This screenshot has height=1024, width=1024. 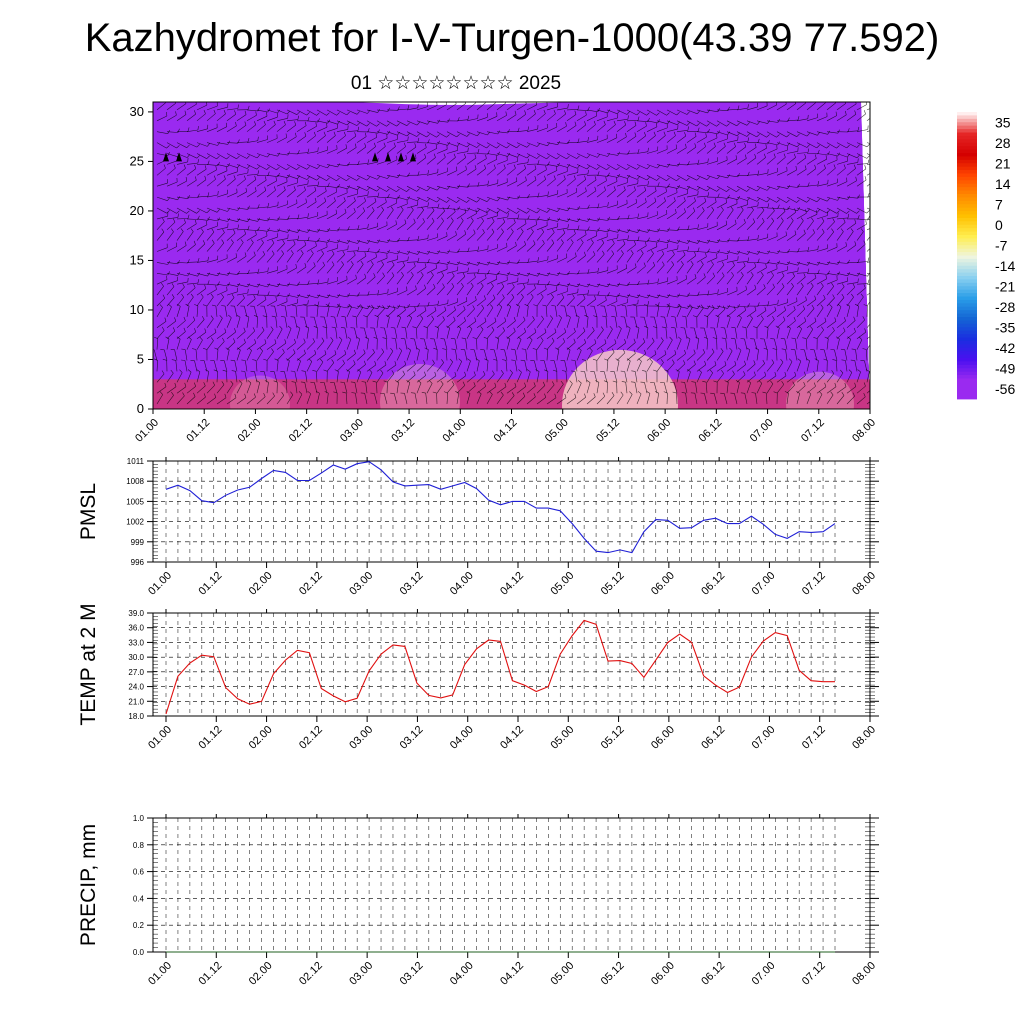 I want to click on x-tick-label: 06.12, so click(x=711, y=431).